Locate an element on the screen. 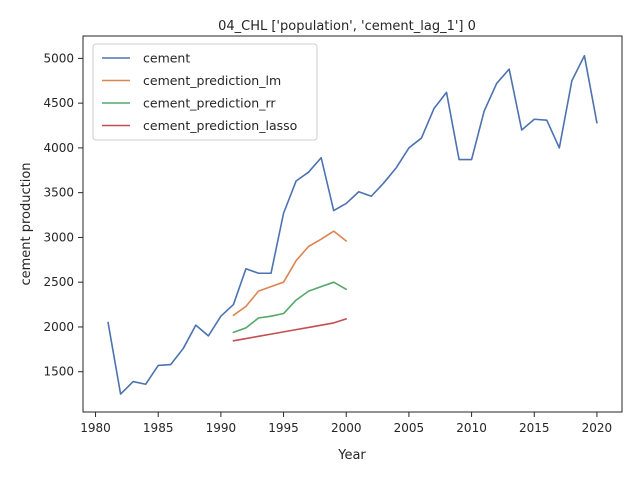 The width and height of the screenshot is (640, 480). x-axis-label: Year is located at coordinates (351, 455).